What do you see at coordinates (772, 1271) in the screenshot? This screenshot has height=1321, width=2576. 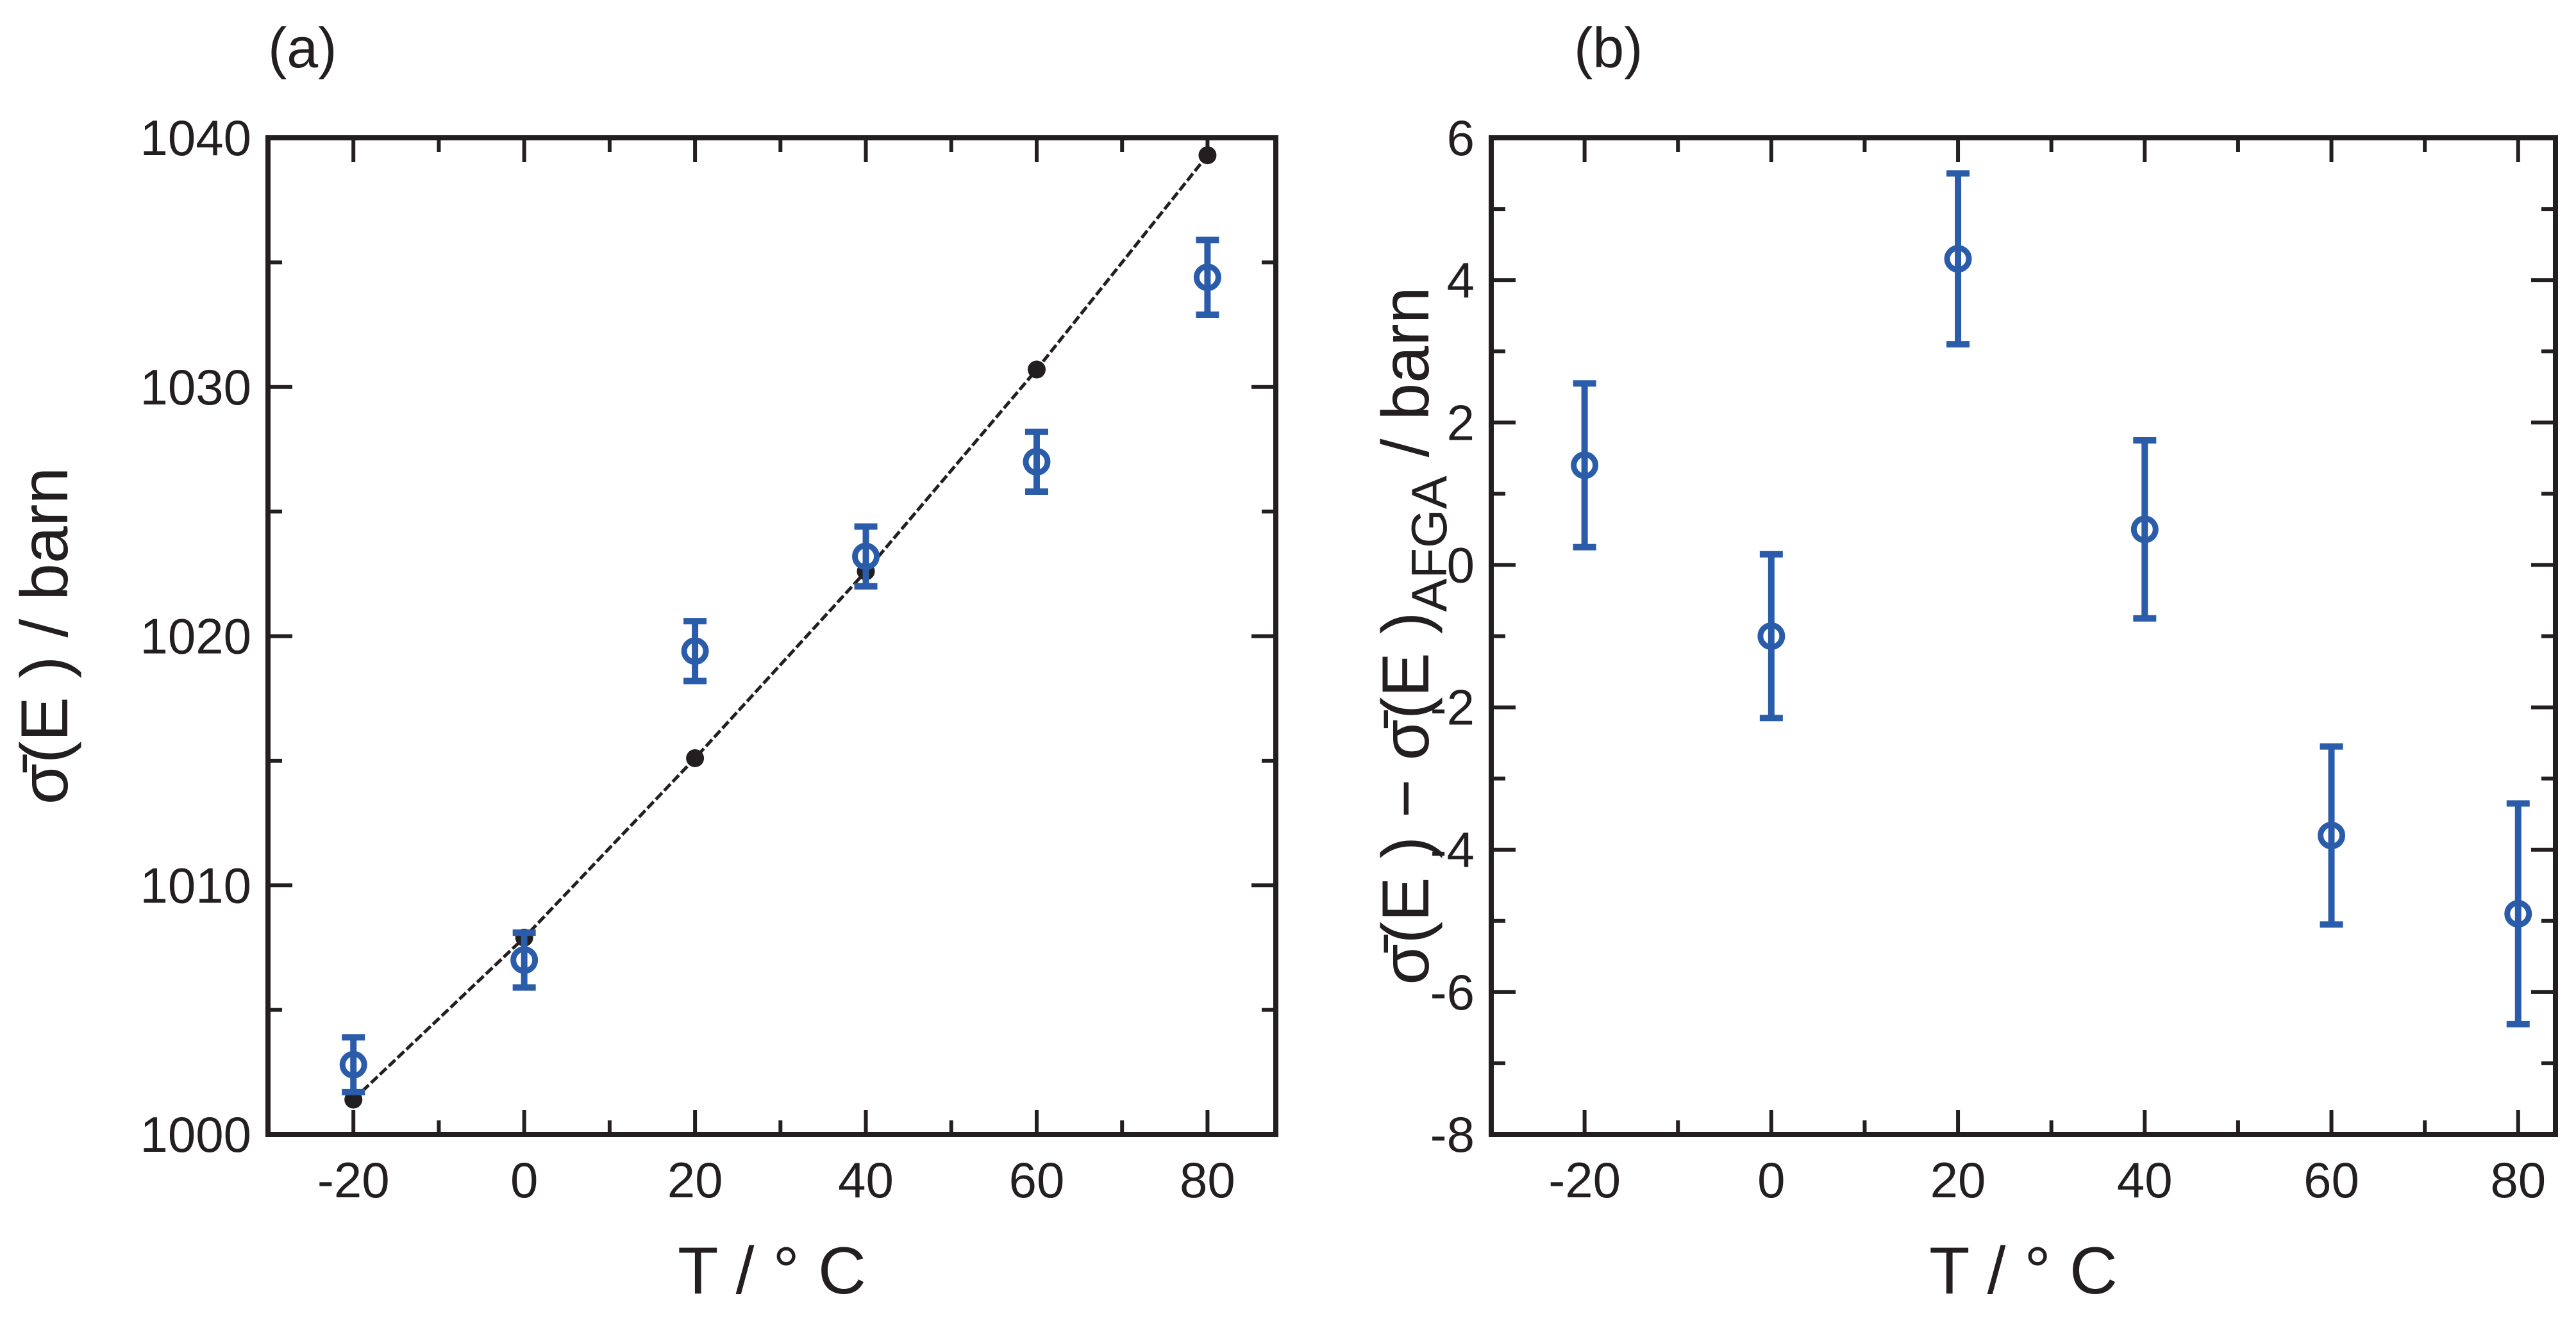 I see `panel-a-x-axis-title: T / ° C` at bounding box center [772, 1271].